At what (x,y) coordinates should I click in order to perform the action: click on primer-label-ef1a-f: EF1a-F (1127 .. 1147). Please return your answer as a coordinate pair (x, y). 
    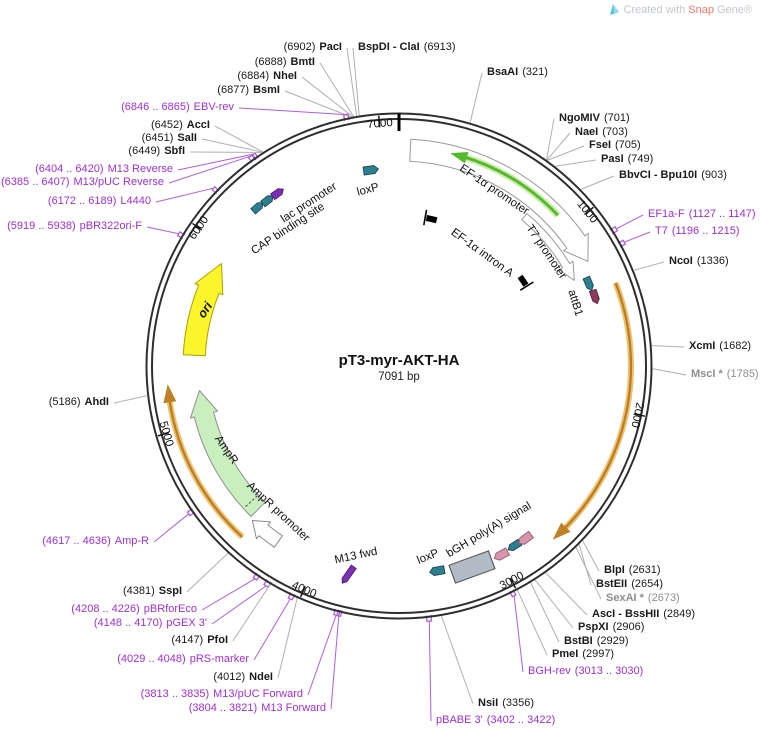
    Looking at the image, I should click on (702, 214).